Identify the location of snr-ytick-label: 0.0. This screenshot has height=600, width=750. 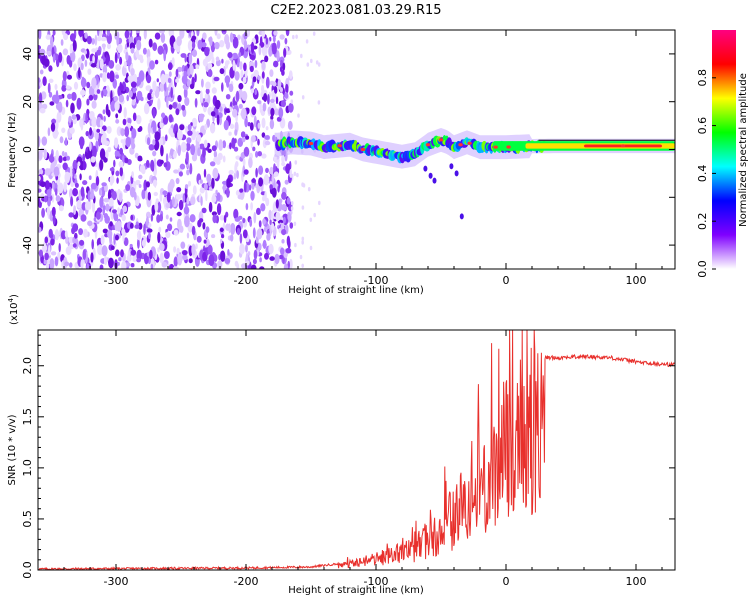
(27, 570).